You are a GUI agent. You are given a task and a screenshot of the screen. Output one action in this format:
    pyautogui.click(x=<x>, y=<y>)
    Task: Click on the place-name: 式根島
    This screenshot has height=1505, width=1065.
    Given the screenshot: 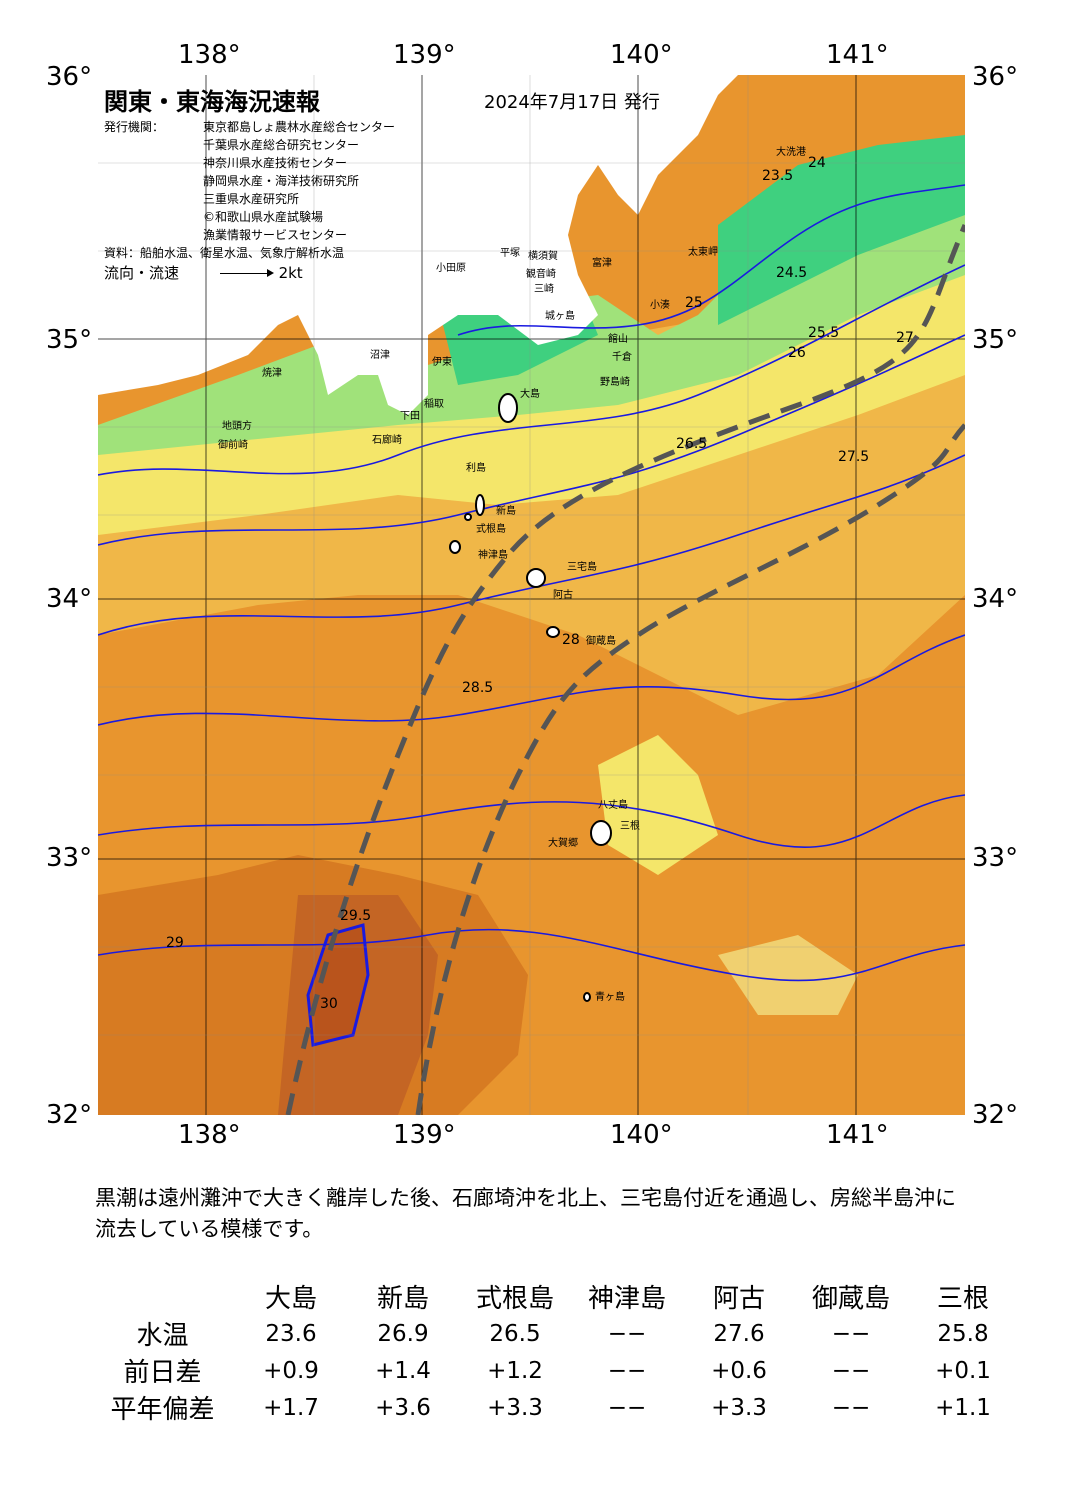 What is the action you would take?
    pyautogui.click(x=491, y=529)
    